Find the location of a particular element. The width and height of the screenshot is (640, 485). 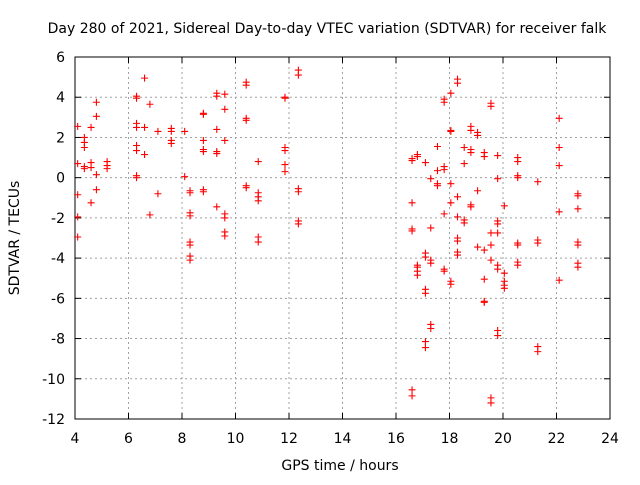

y-tick-label: 4 is located at coordinates (60, 98).